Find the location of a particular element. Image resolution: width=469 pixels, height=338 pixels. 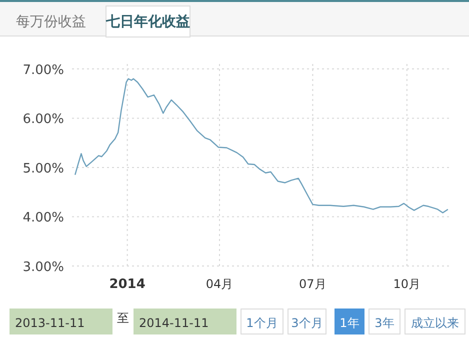

x-tick-label: 07月 is located at coordinates (312, 284).